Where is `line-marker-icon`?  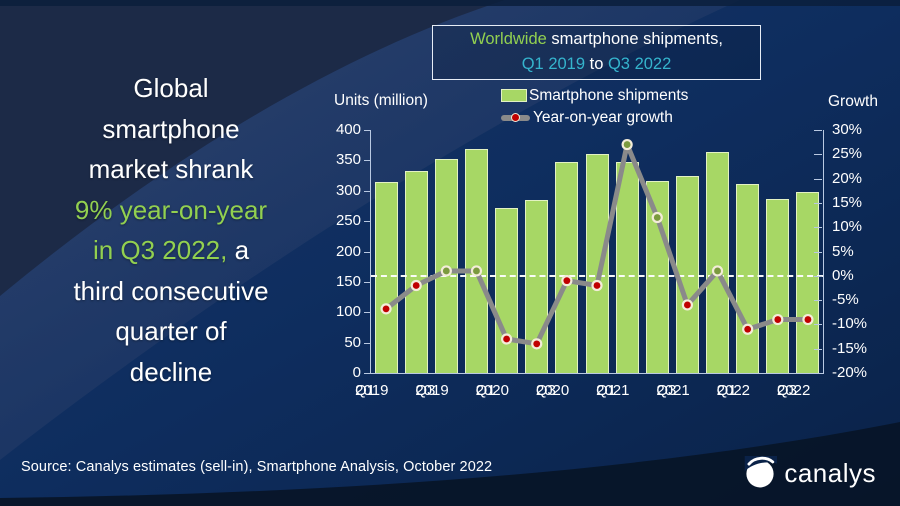 line-marker-icon is located at coordinates (515, 117).